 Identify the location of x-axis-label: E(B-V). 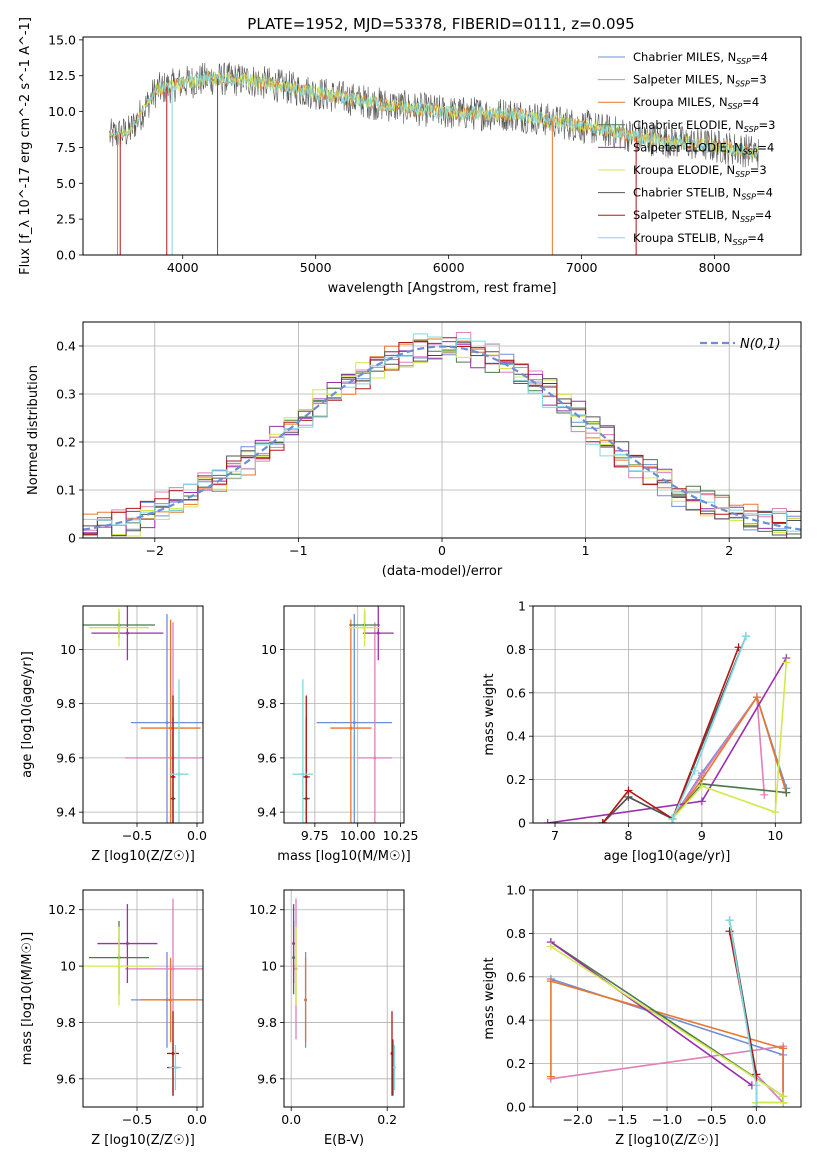
(344, 1140).